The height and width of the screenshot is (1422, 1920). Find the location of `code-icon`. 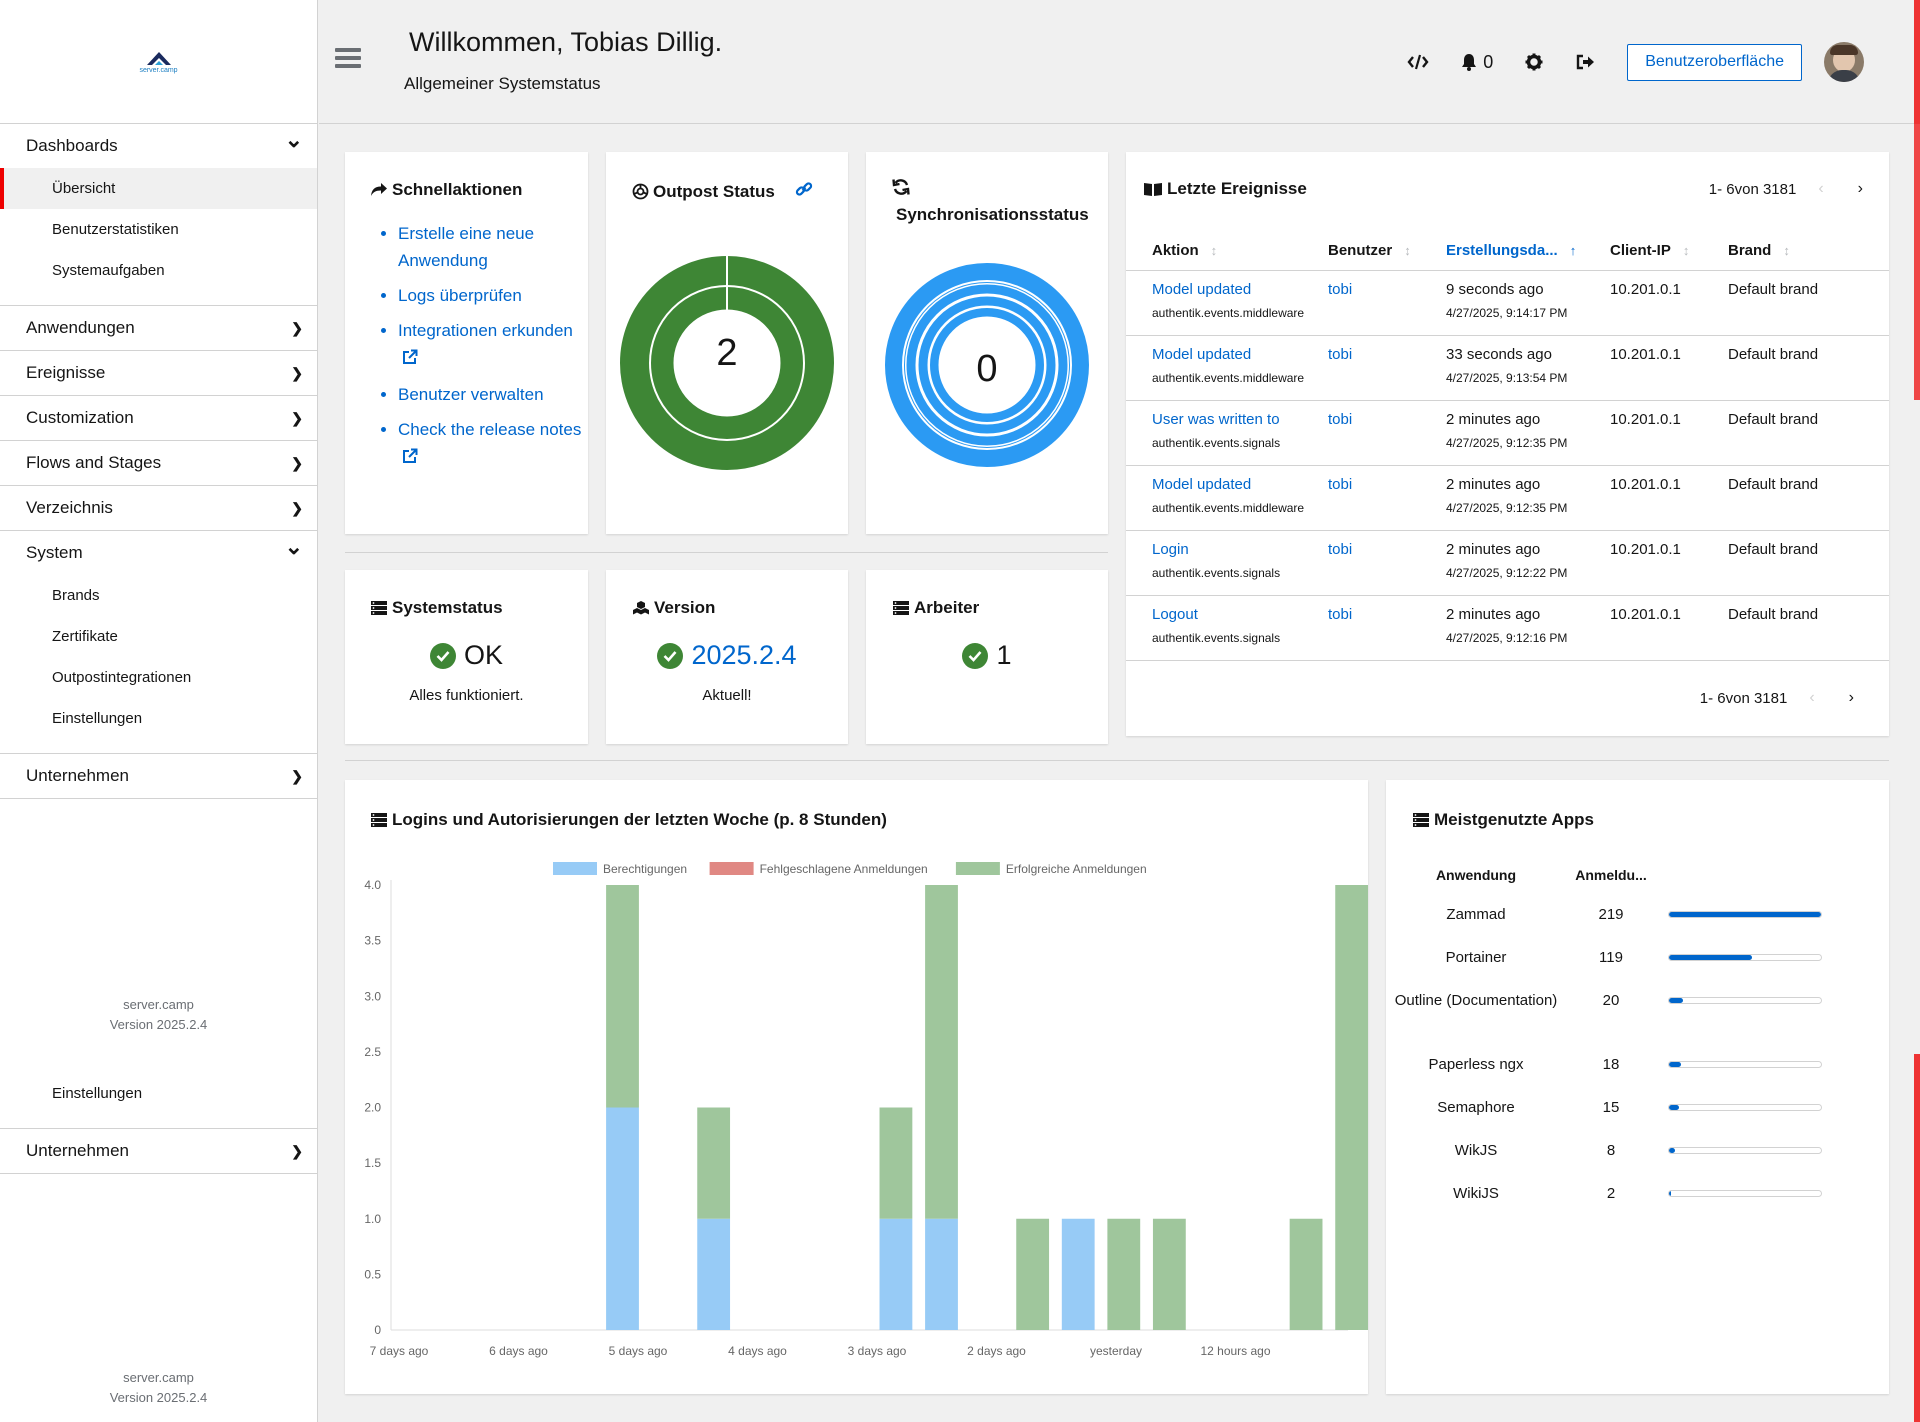

code-icon is located at coordinates (1418, 62).